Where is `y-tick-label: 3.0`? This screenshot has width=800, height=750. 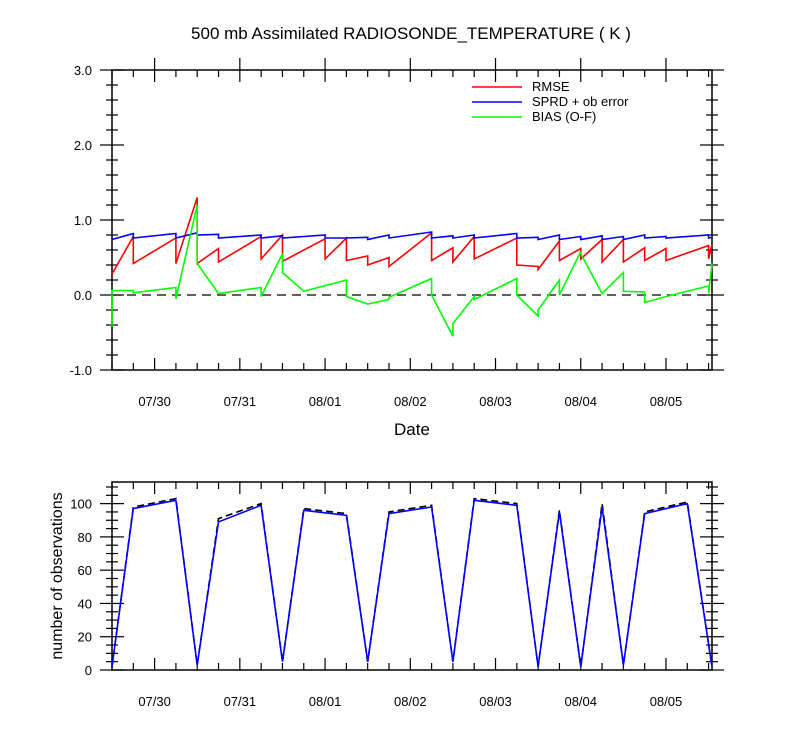
y-tick-label: 3.0 is located at coordinates (83, 70).